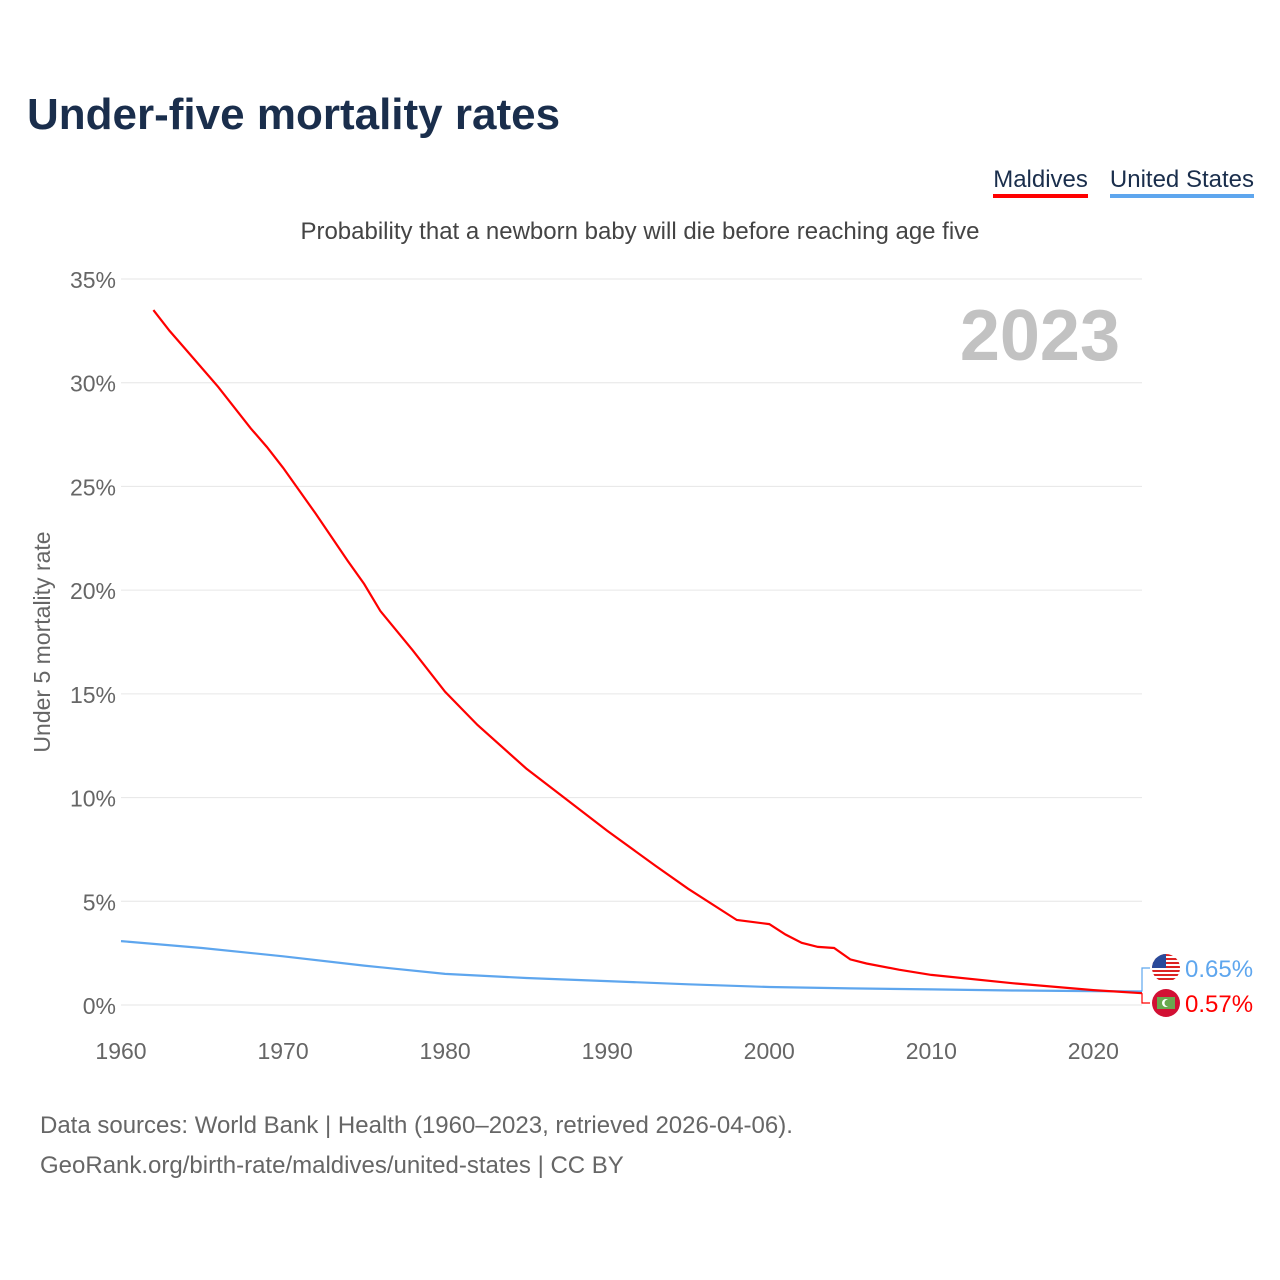 This screenshot has height=1280, width=1280. What do you see at coordinates (93, 280) in the screenshot?
I see `y-tick-label: 35%` at bounding box center [93, 280].